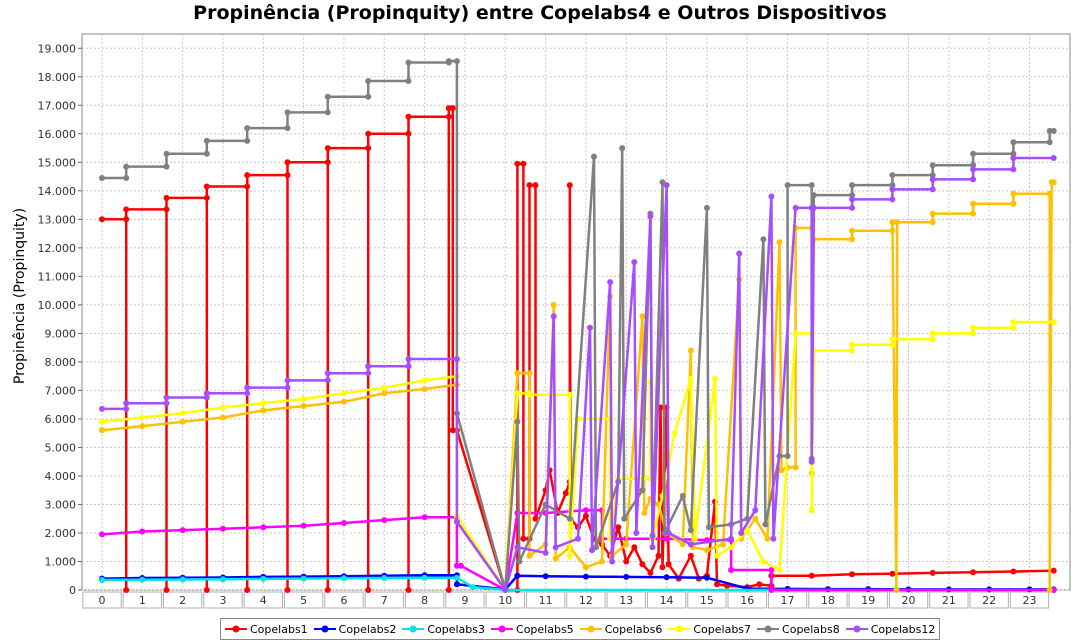  What do you see at coordinates (798, 629) in the screenshot?
I see `legend-item: Copelabs8` at bounding box center [798, 629].